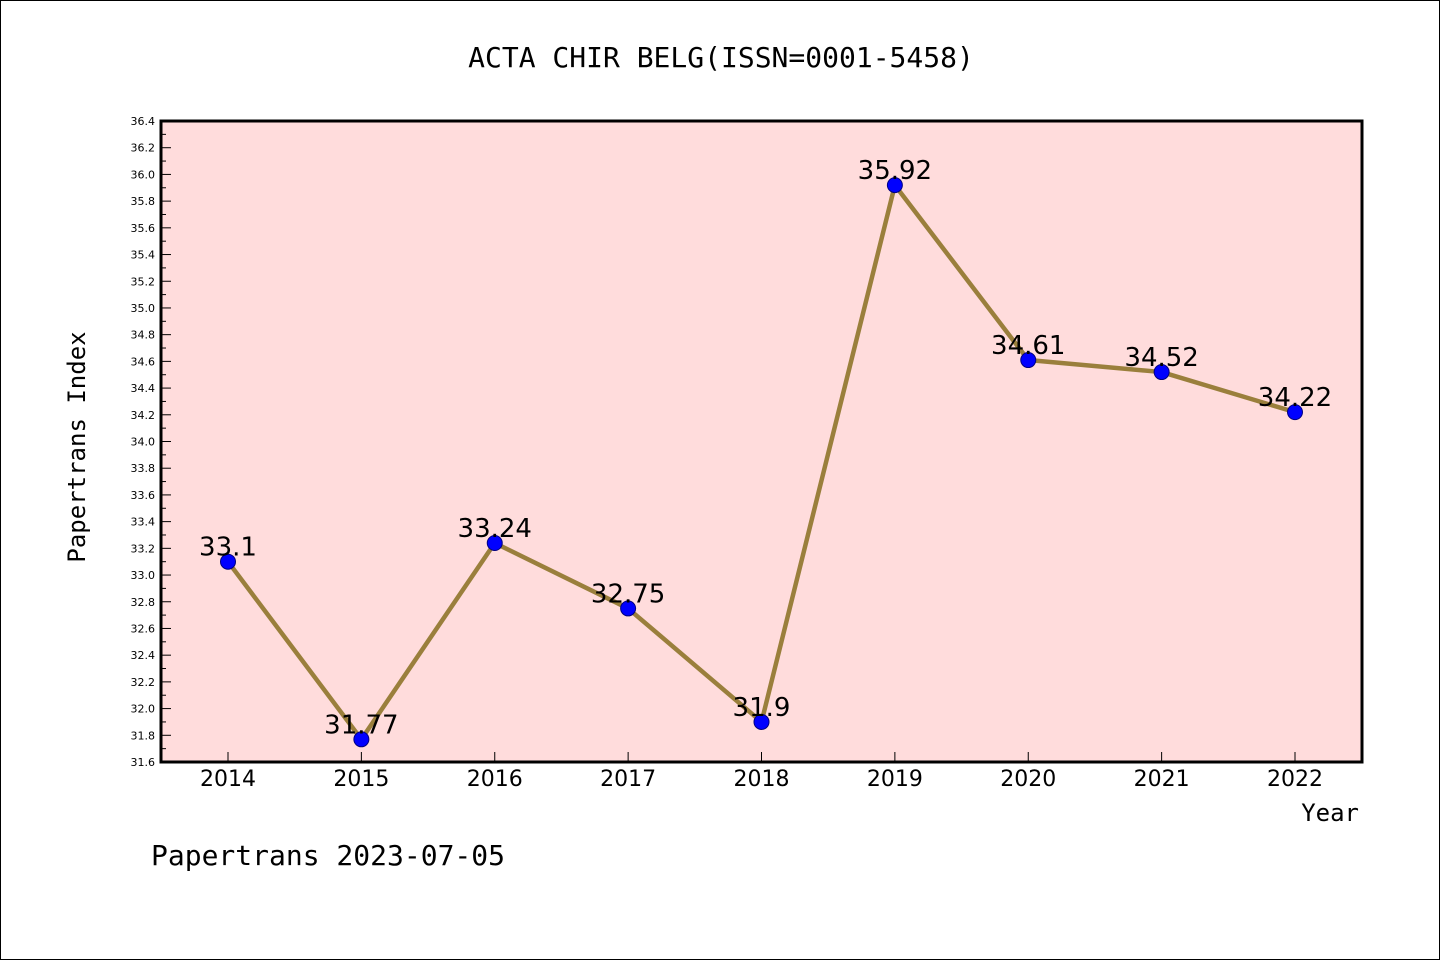 The width and height of the screenshot is (1440, 961). Describe the element at coordinates (495, 779) in the screenshot. I see `x-tick-label: 2016` at that location.